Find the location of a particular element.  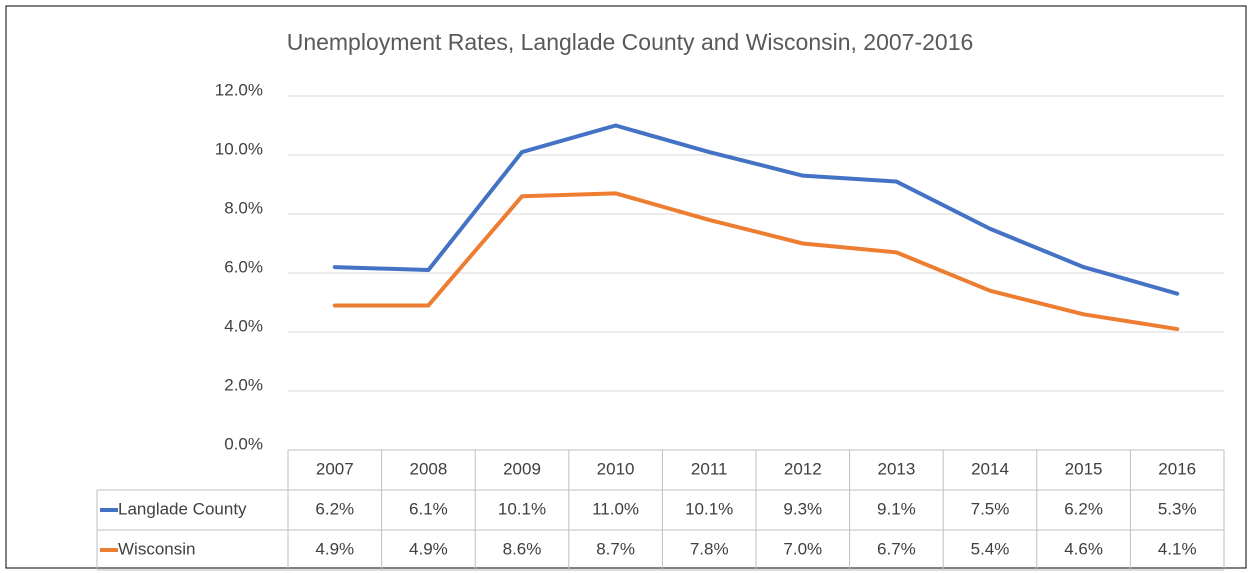

table-value: 4.6% is located at coordinates (1083, 548).